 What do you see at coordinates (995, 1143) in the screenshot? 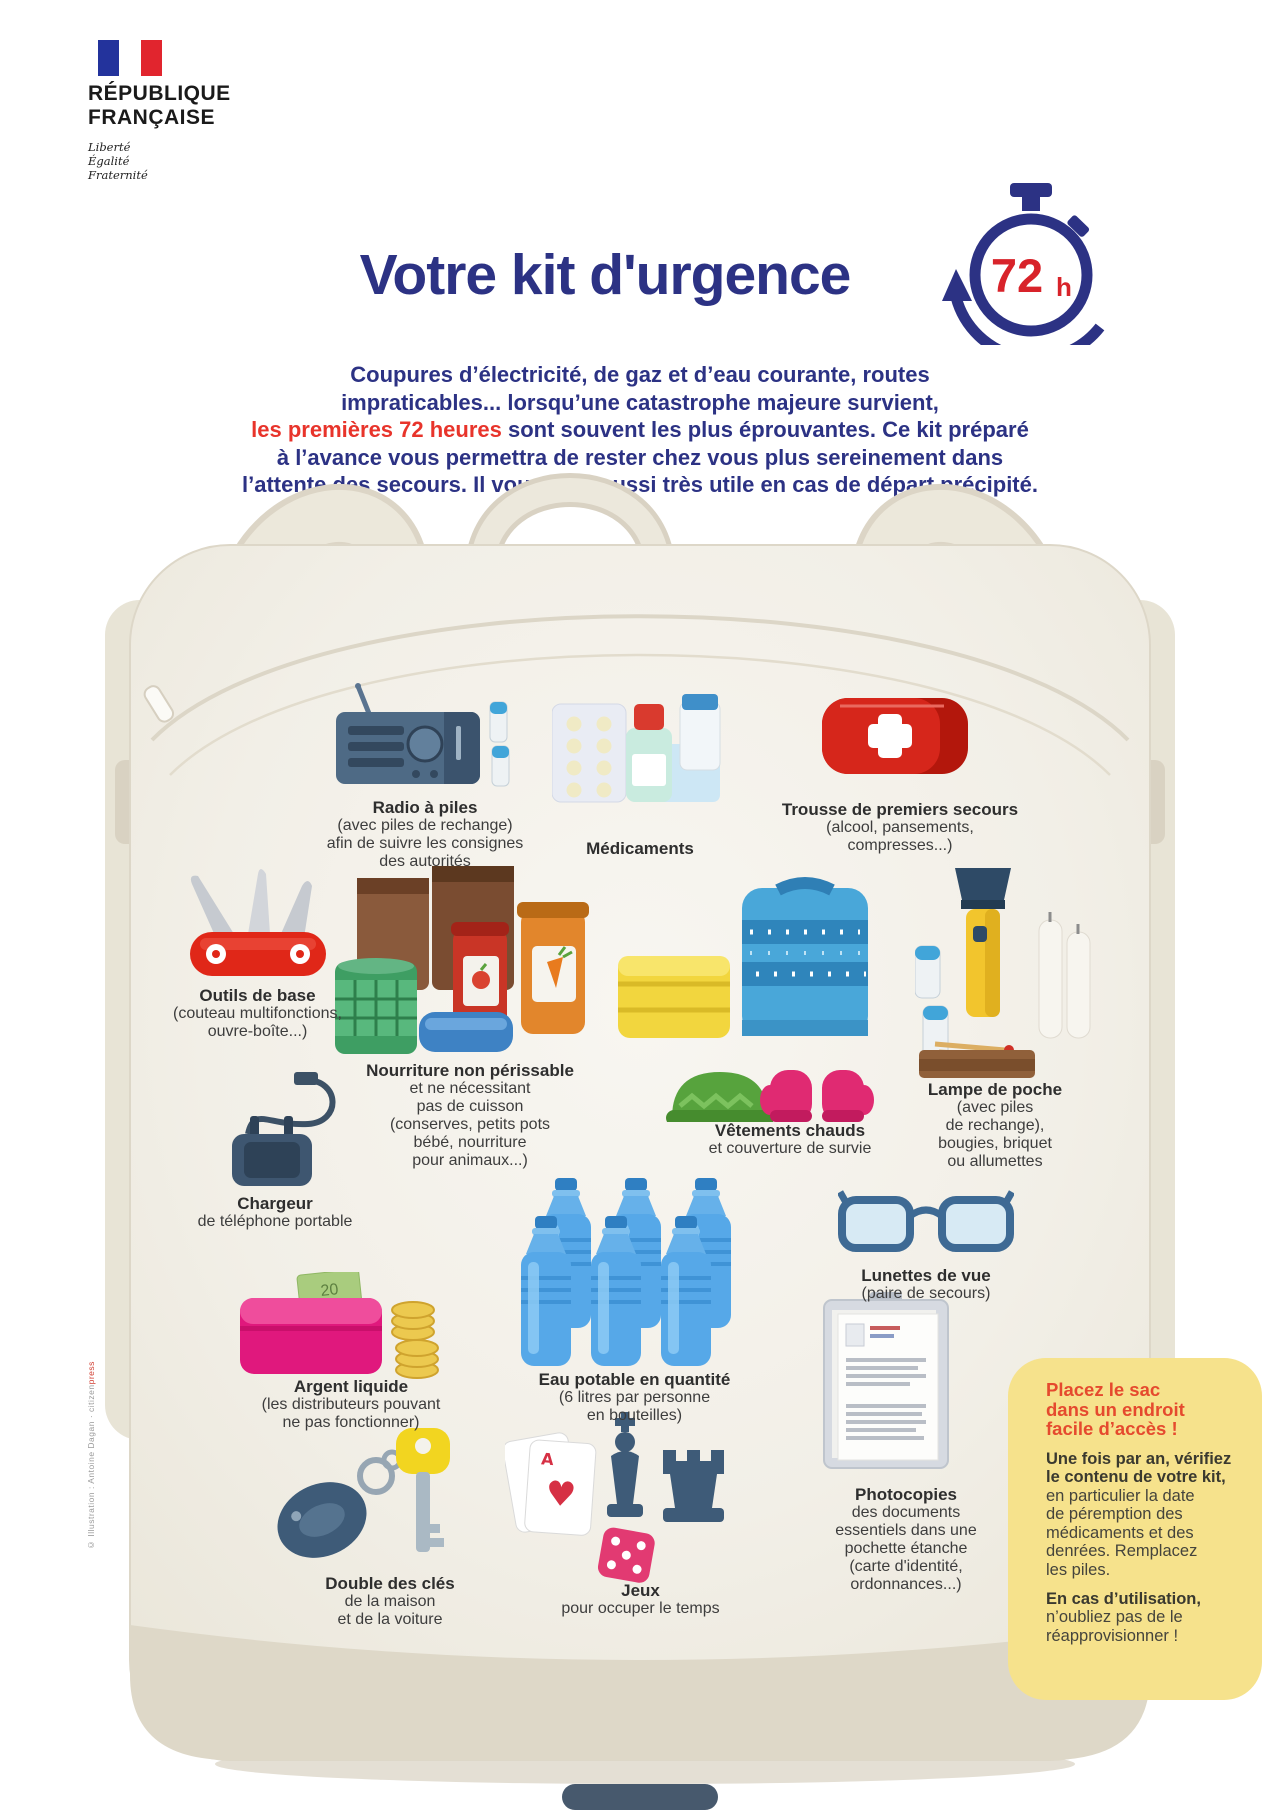
I see `flashlight-desc-3: bougies, briquet` at bounding box center [995, 1143].